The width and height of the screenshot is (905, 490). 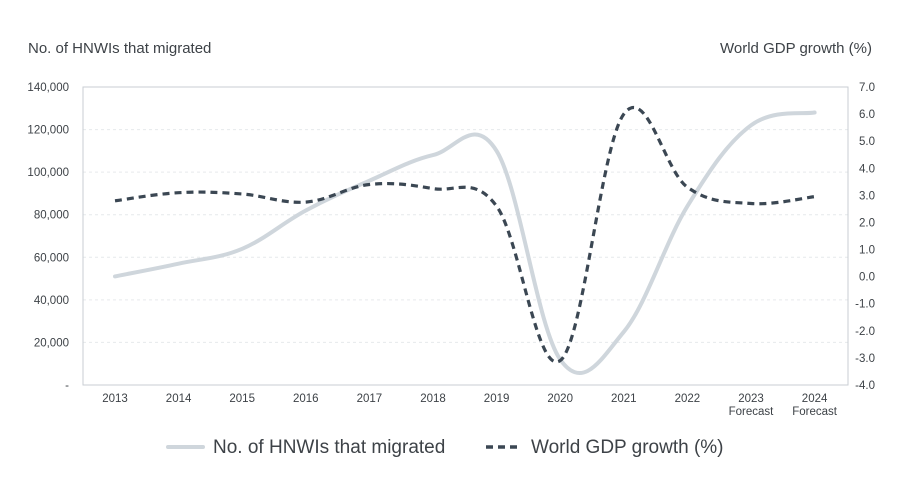 What do you see at coordinates (497, 399) in the screenshot?
I see `x-tick-label: 2019` at bounding box center [497, 399].